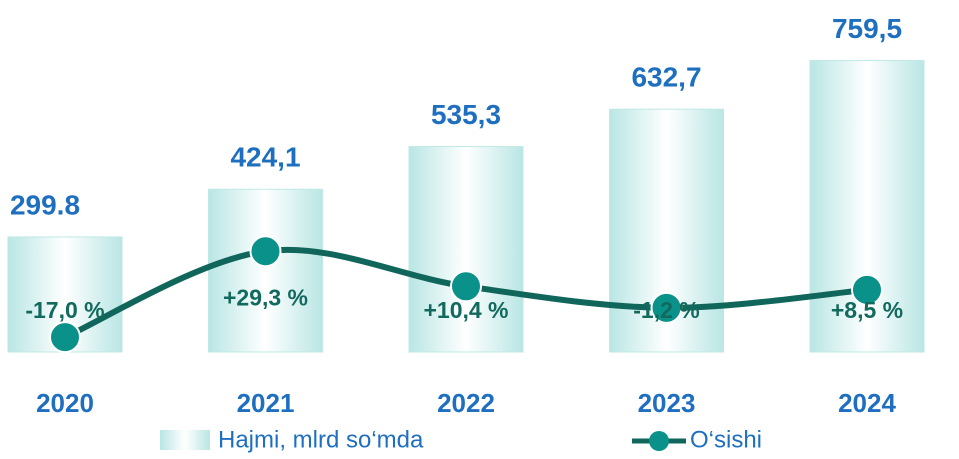 The height and width of the screenshot is (459, 959). Describe the element at coordinates (466, 403) in the screenshot. I see `x-tick-label: 2022` at that location.